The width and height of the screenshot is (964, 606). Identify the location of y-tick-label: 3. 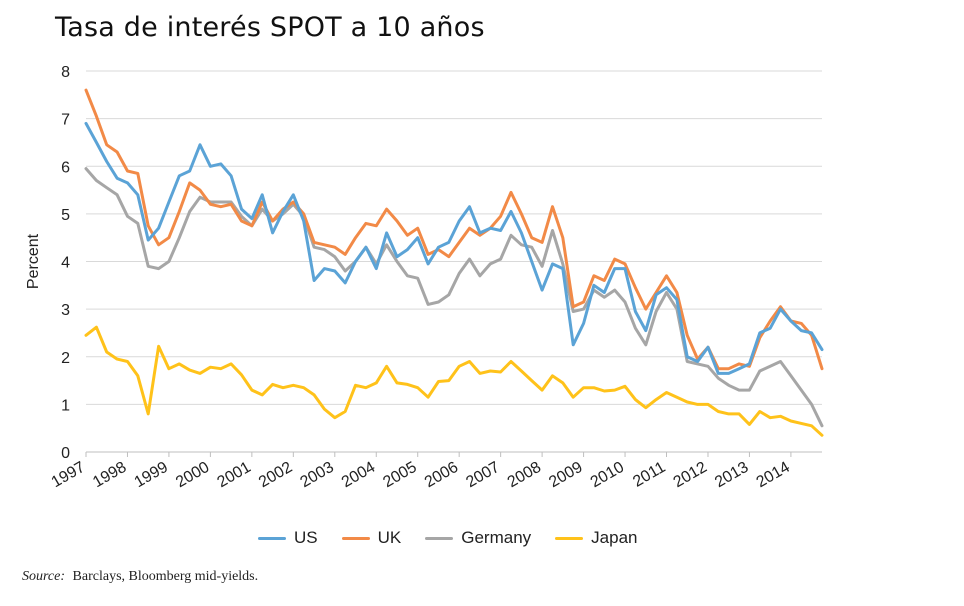
(65, 310).